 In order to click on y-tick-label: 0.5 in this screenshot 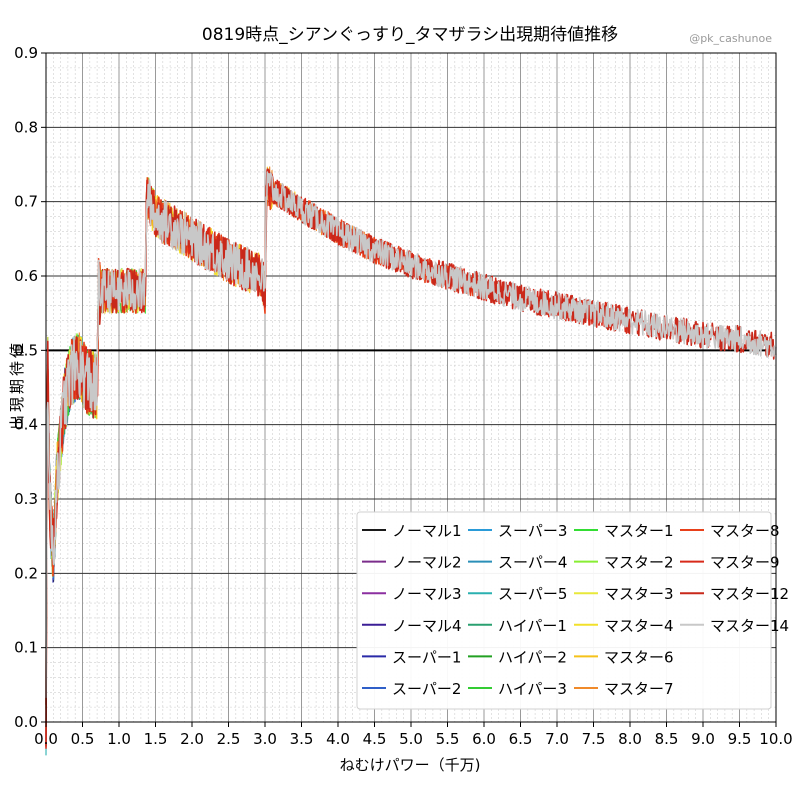, I will do `click(26, 350)`.